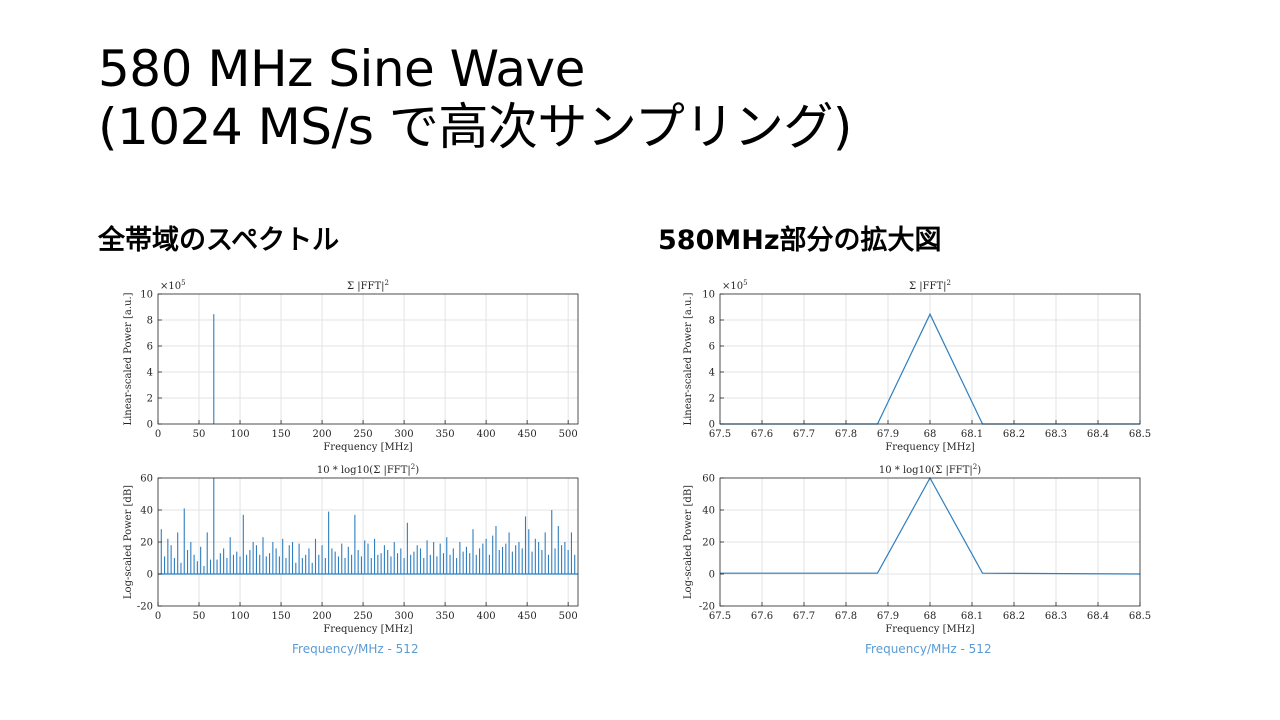 This screenshot has height=720, width=1280. I want to click on slide-title-line1: 580 MHz Sine Wave, so click(341, 69).